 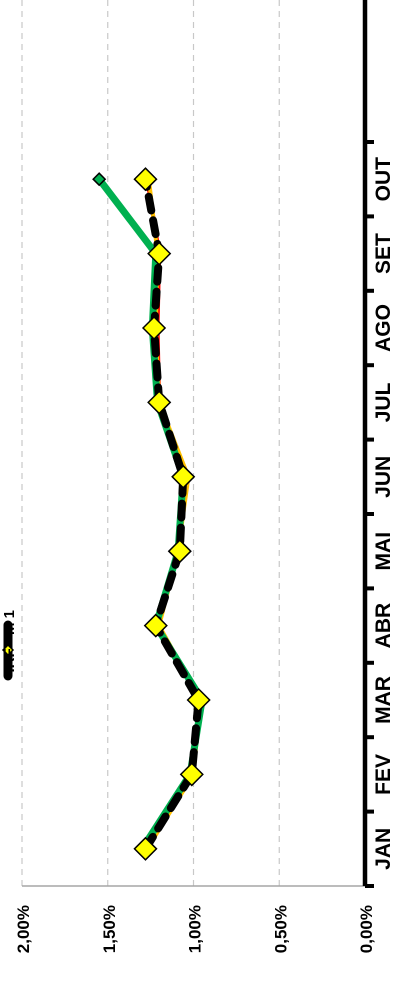 I want to click on category-label: FEV, so click(x=383, y=774).